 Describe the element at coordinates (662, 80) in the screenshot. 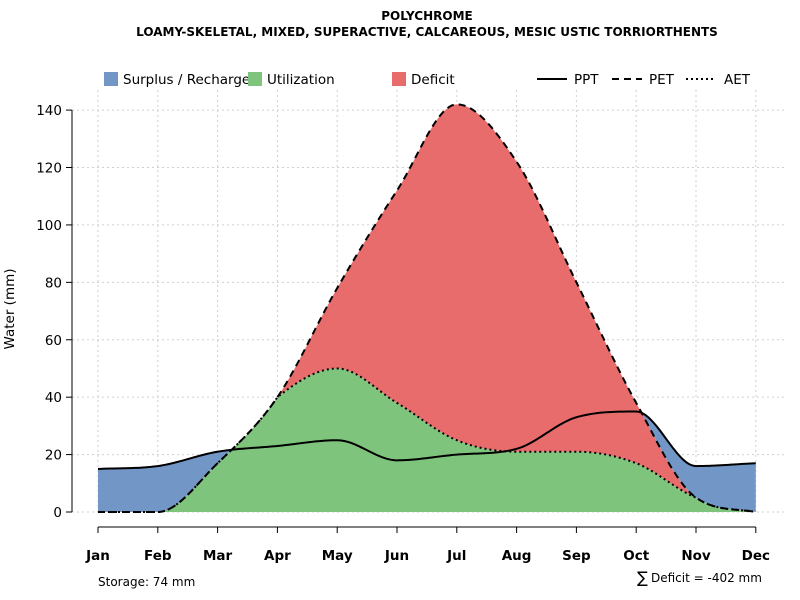

I see `legend-label-pet: PET` at that location.